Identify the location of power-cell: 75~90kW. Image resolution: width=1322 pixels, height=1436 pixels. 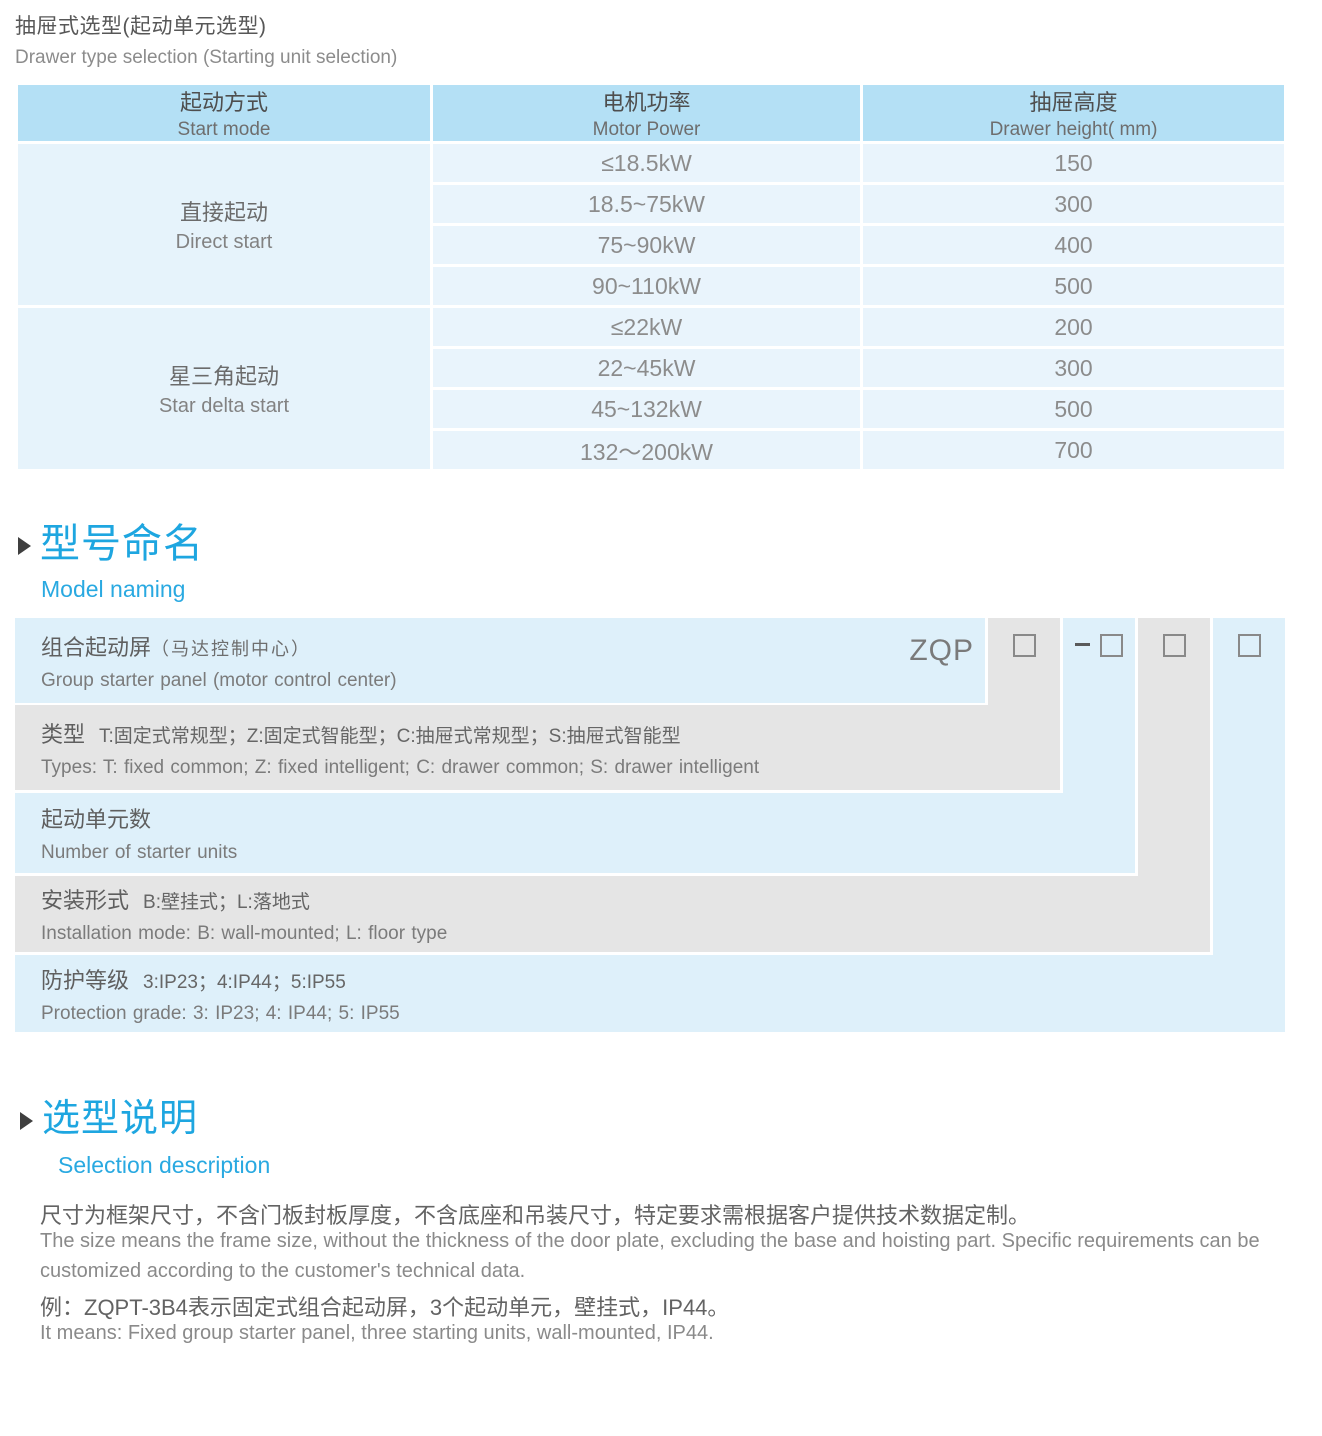
(646, 245).